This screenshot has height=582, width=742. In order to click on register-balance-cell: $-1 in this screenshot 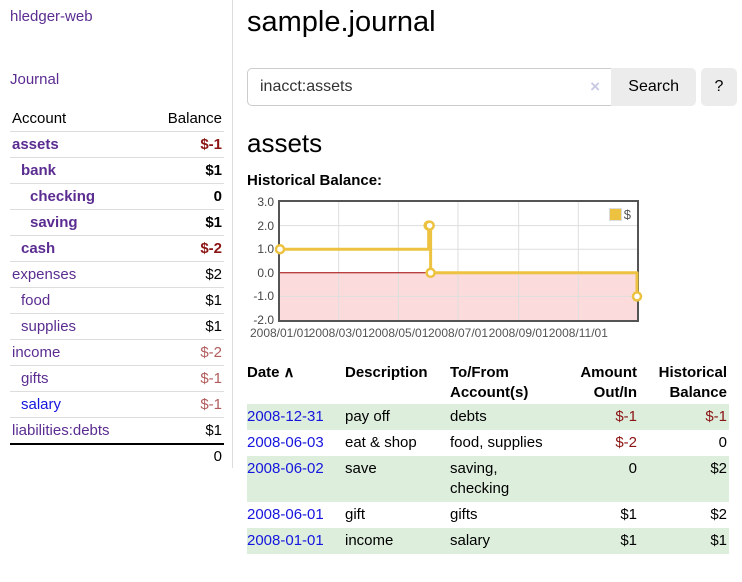, I will do `click(716, 416)`.